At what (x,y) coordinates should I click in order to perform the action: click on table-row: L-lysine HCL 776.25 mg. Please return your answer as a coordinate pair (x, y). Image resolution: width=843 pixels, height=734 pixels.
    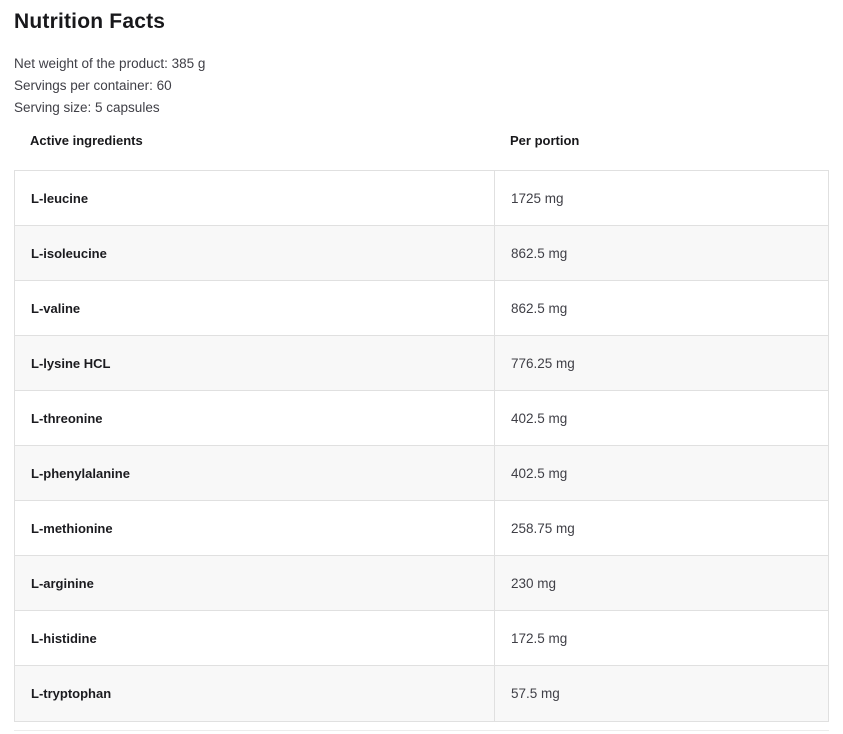
    Looking at the image, I should click on (421, 363).